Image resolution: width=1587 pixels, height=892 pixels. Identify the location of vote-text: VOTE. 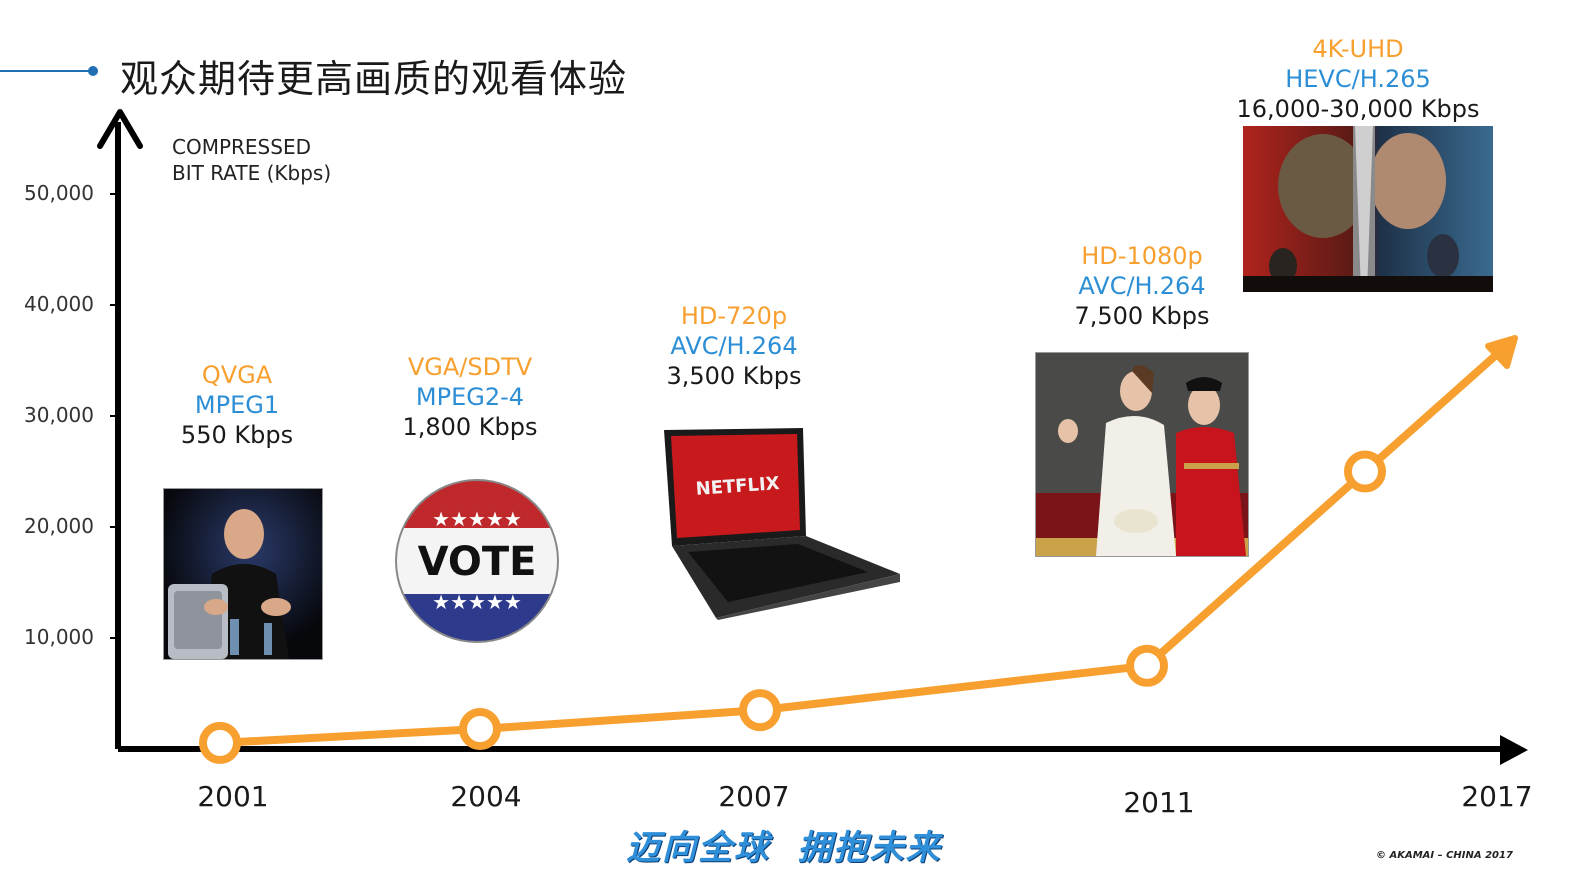
(477, 562).